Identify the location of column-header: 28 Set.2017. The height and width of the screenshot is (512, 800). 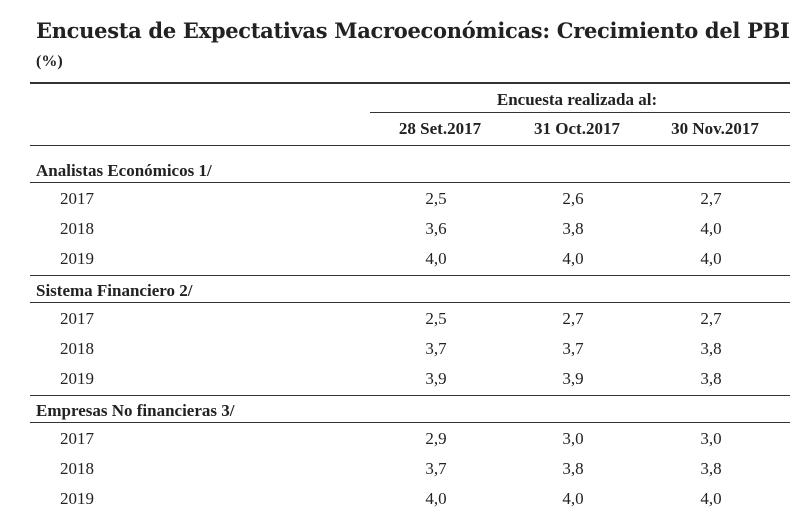
(440, 128).